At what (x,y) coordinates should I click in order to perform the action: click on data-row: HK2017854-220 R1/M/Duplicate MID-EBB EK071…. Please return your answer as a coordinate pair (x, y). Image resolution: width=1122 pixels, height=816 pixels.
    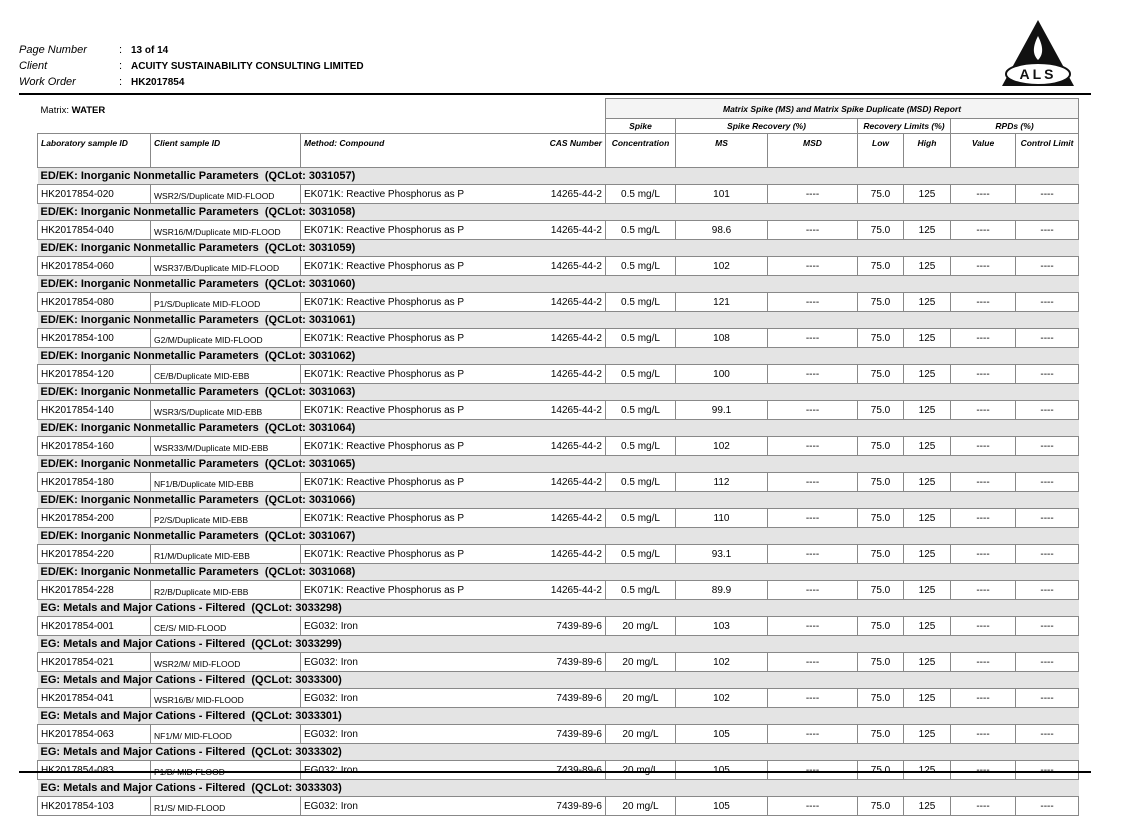
    Looking at the image, I should click on (558, 554).